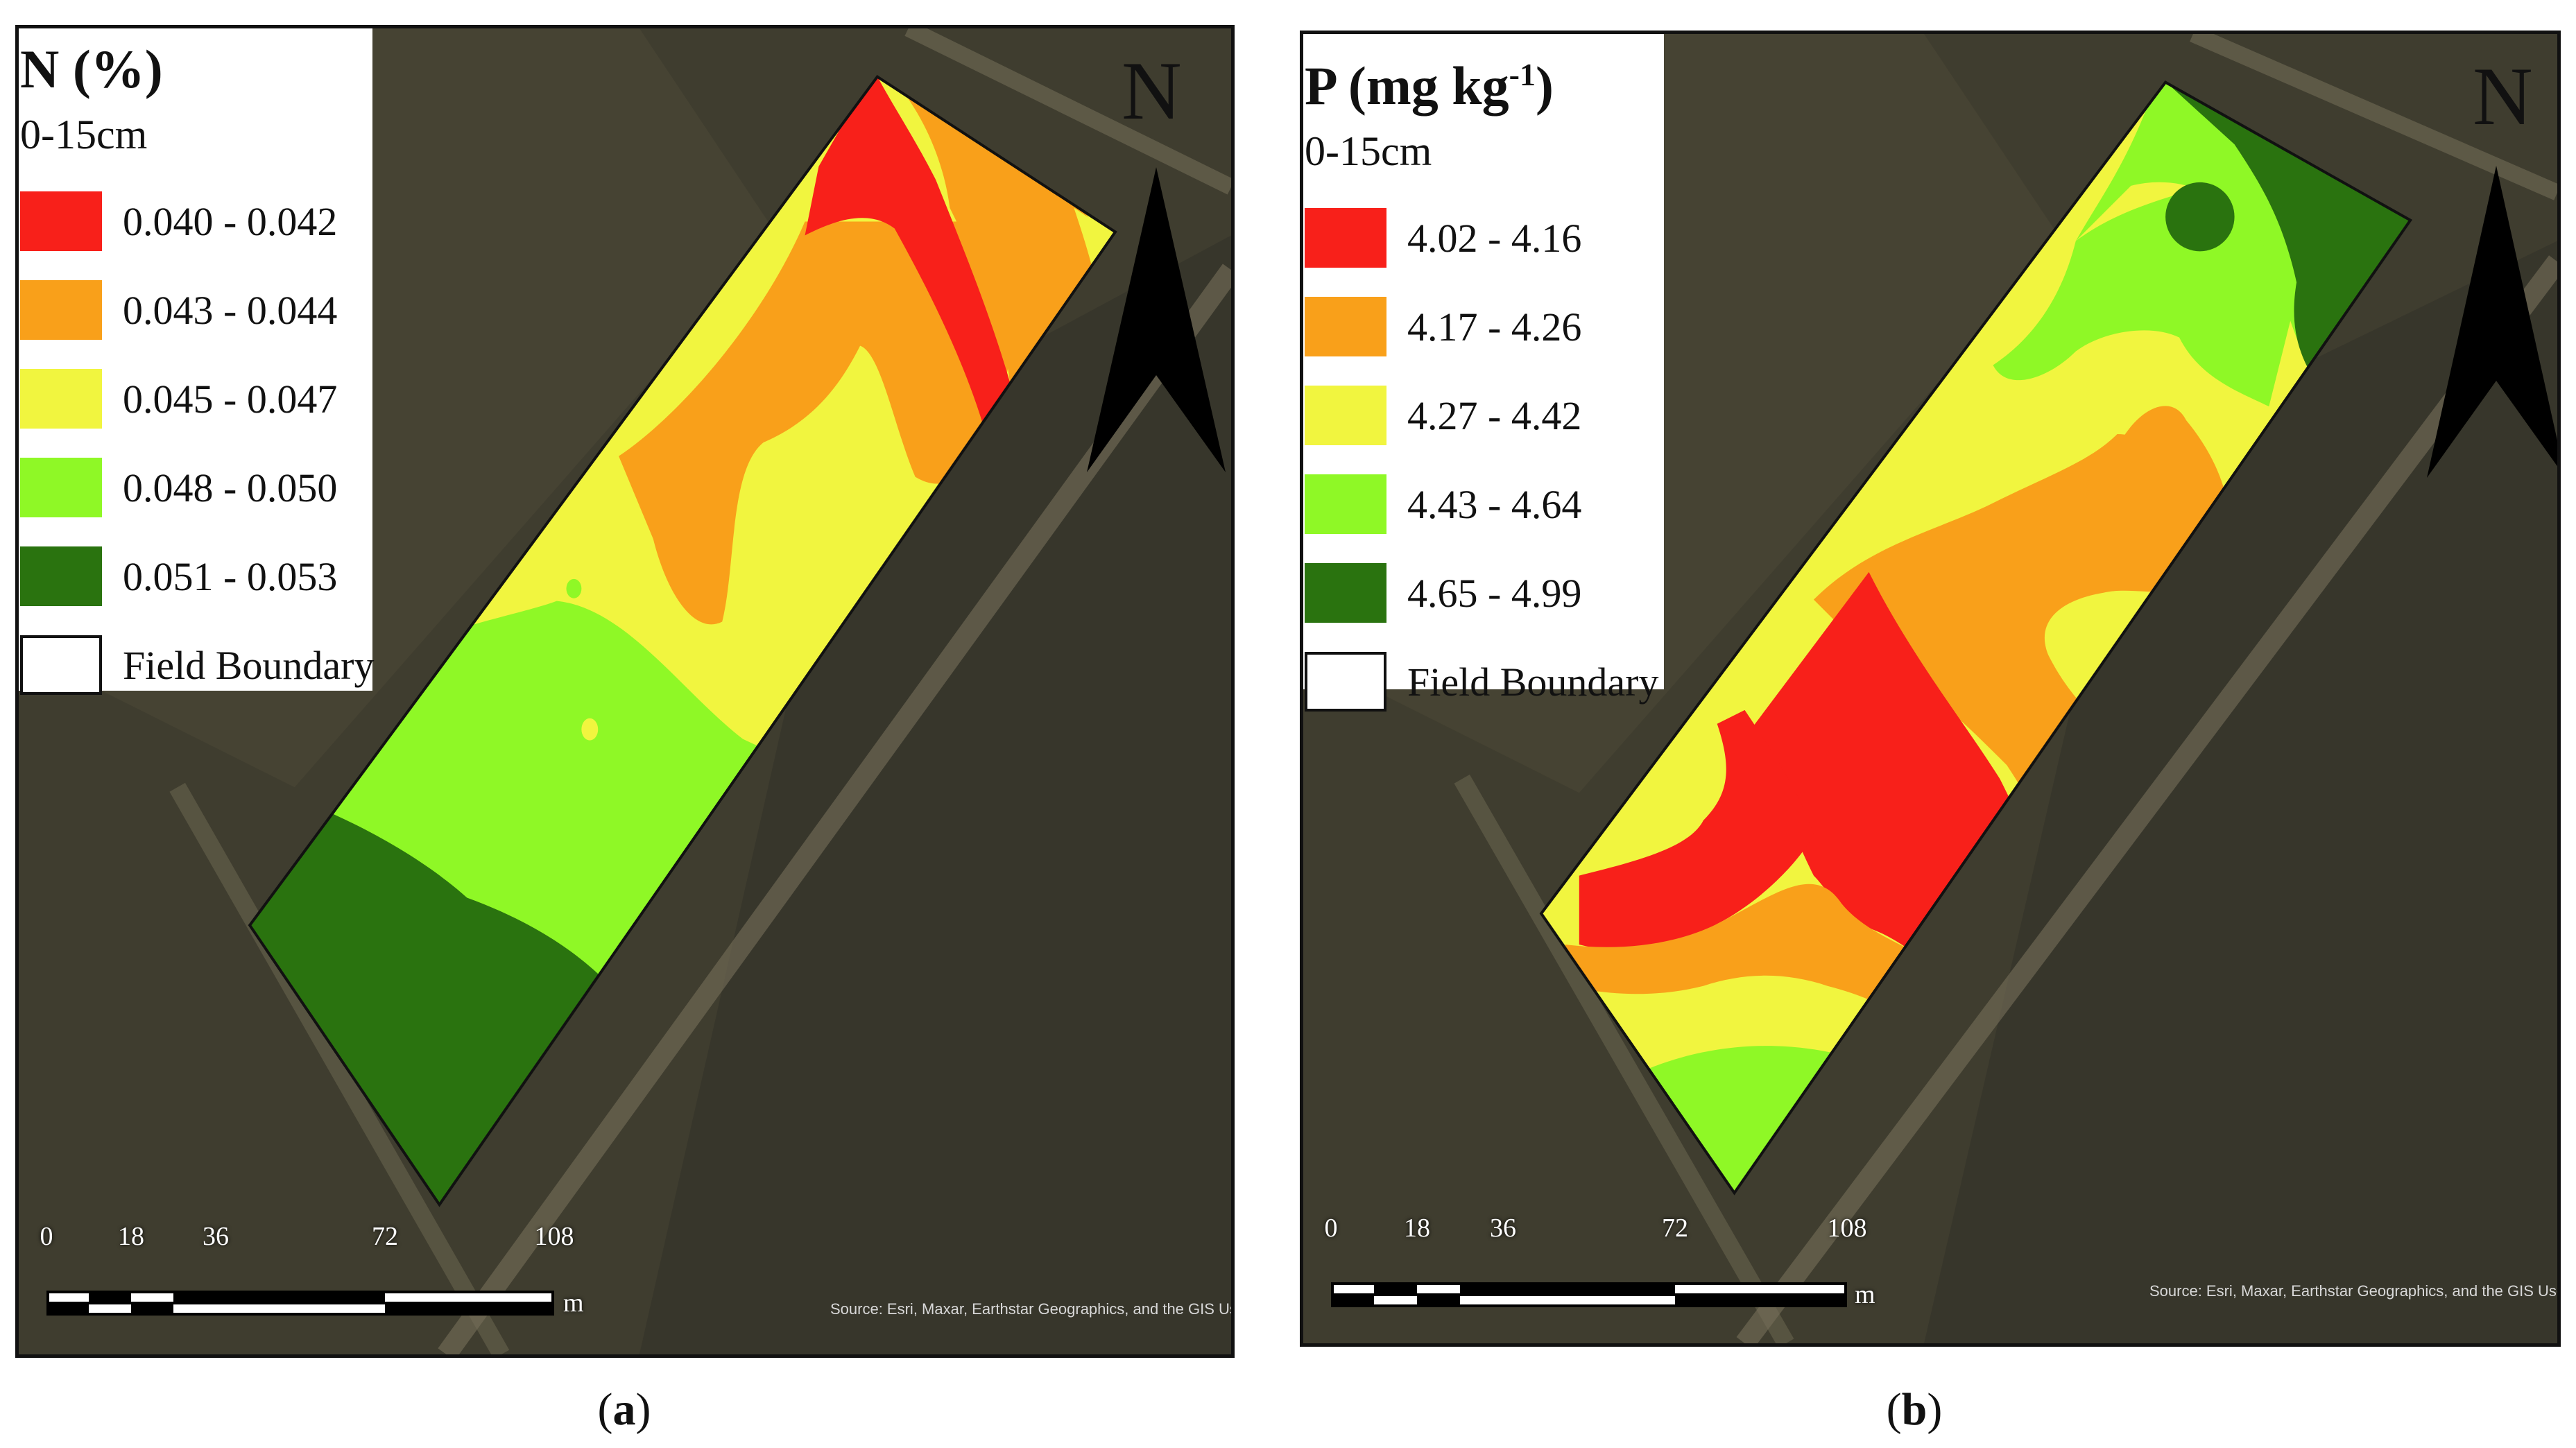 The height and width of the screenshot is (1448, 2576). Describe the element at coordinates (574, 588) in the screenshot. I see `zone-spot-green` at that location.